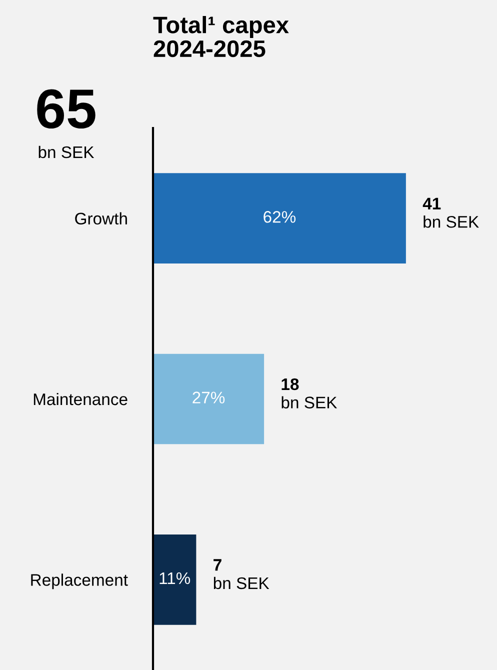  I want to click on y-tick-label: Maintenance, so click(81, 399).